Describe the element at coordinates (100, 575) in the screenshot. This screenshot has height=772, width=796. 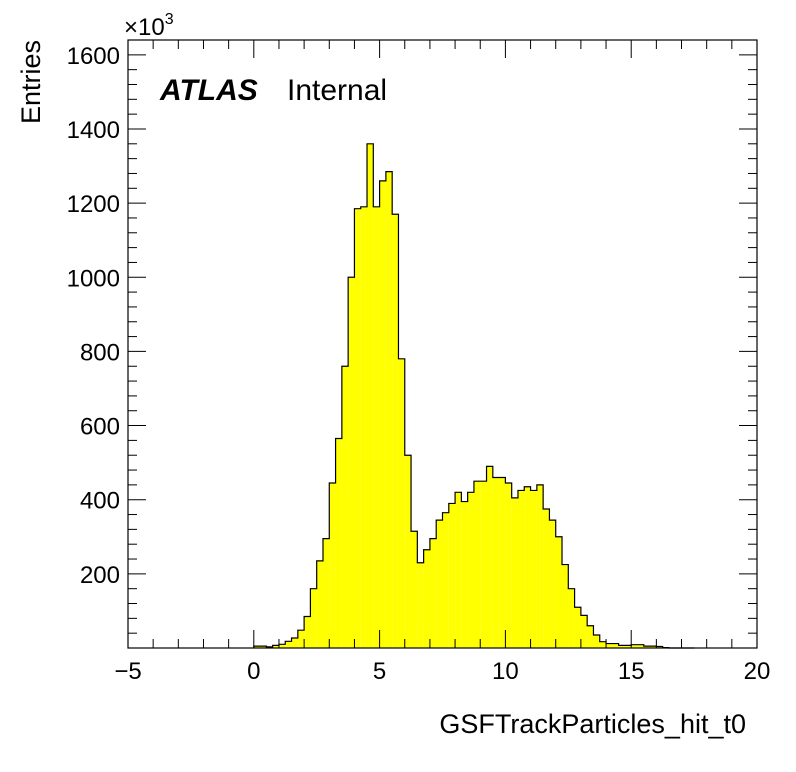
I see `y-tick-label: 200` at that location.